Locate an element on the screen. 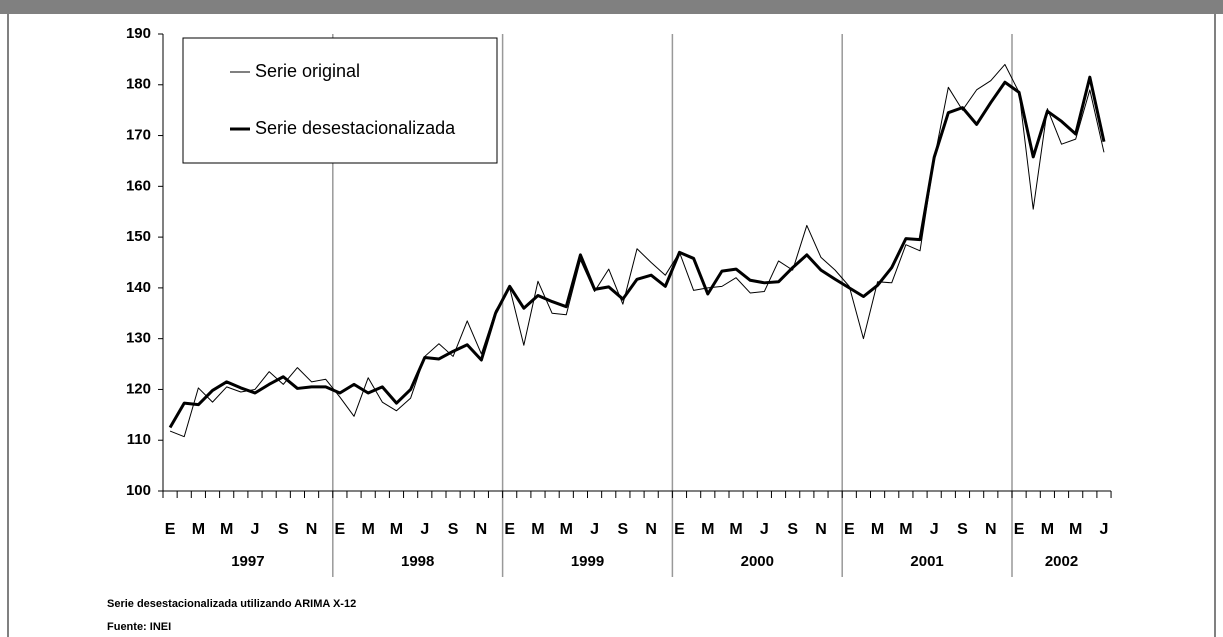 The image size is (1223, 637). y-tick-label: 140 is located at coordinates (138, 287).